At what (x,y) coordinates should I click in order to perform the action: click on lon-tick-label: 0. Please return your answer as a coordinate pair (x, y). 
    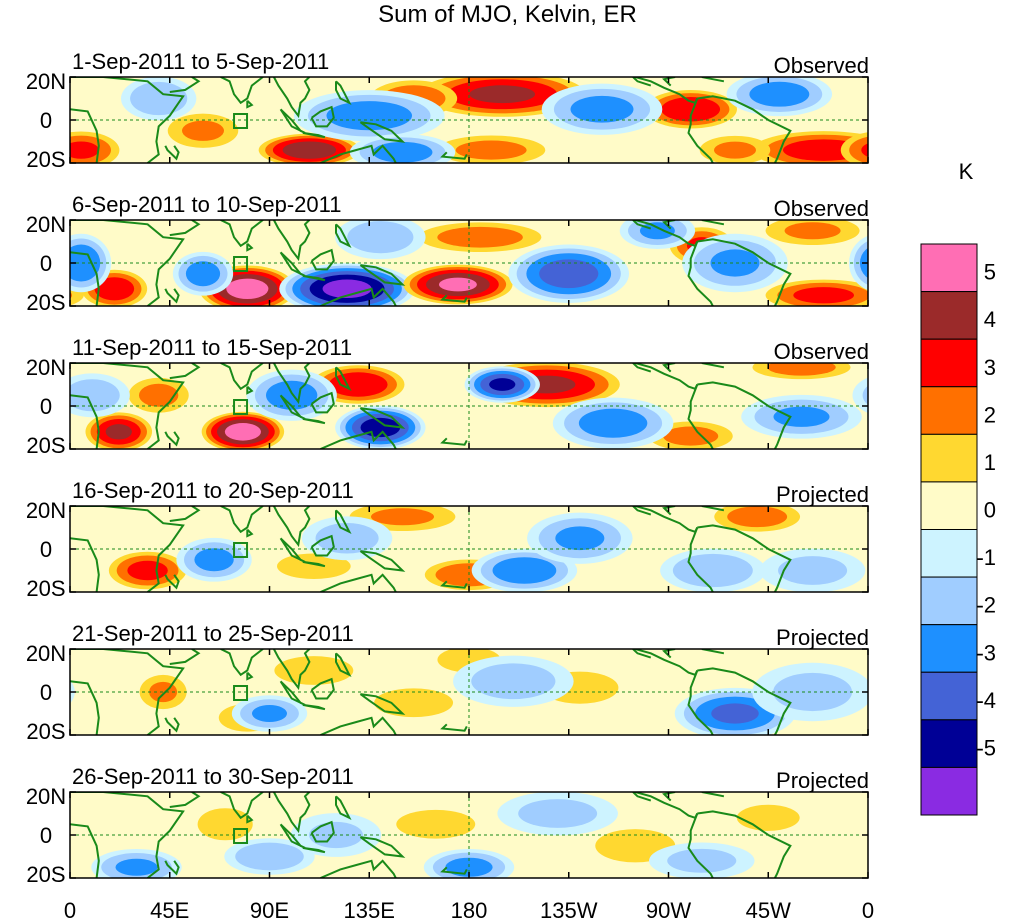
    Looking at the image, I should click on (868, 910).